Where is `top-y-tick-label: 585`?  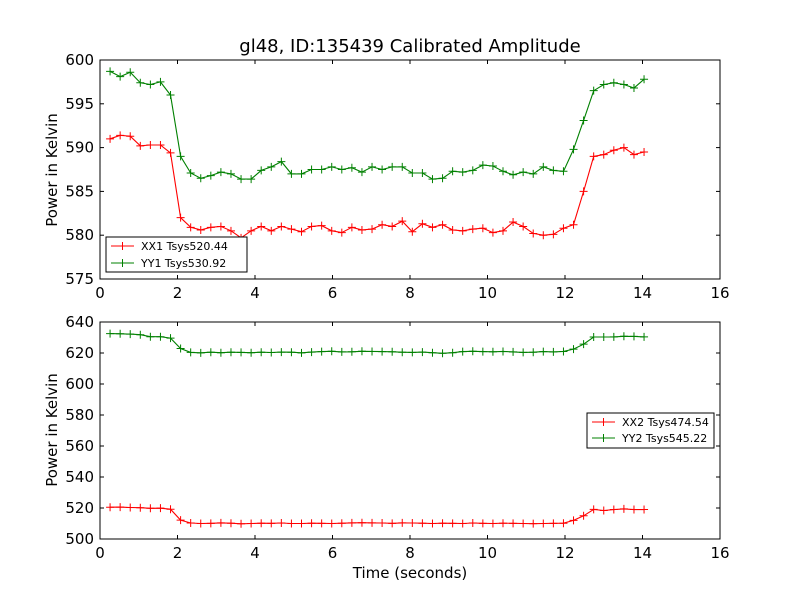 top-y-tick-label: 585 is located at coordinates (79, 191).